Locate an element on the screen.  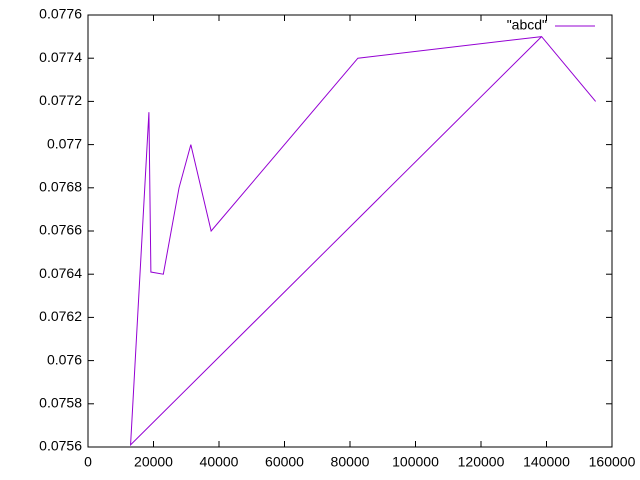
legend-label: "abcd" is located at coordinates (527, 25).